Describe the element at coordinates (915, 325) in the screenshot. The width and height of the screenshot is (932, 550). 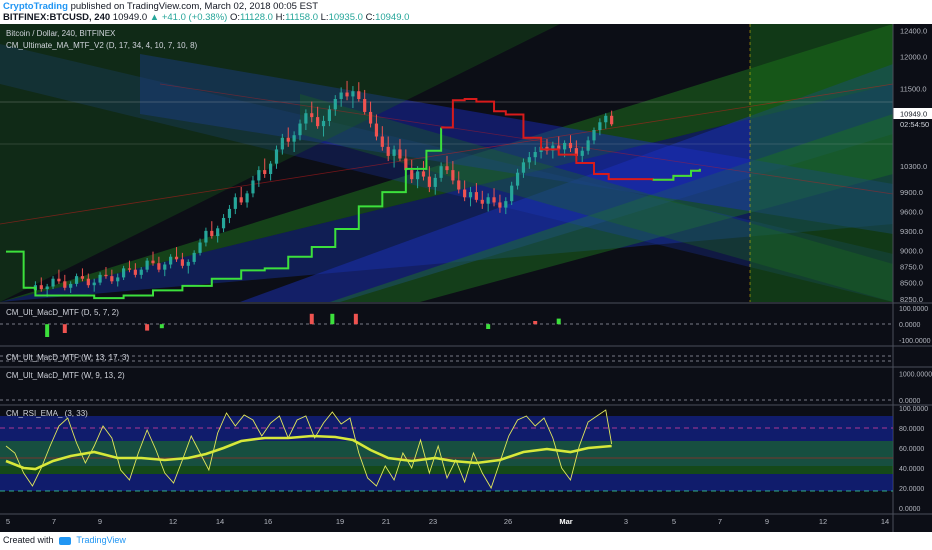
I see `macd-1-axis: 100.0000 0.0000 -100.0000` at that location.